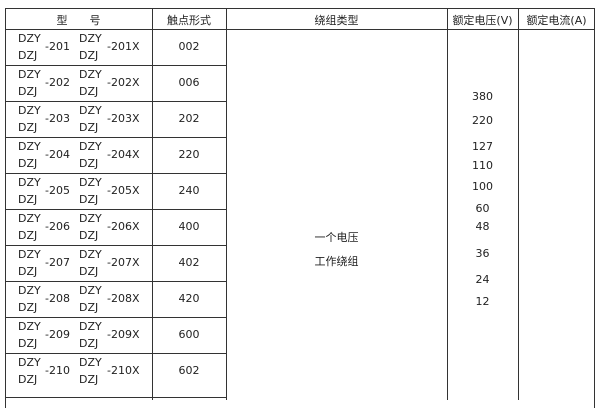 The height and width of the screenshot is (408, 600). What do you see at coordinates (189, 20) in the screenshot?
I see `header-contact: 触点形式` at bounding box center [189, 20].